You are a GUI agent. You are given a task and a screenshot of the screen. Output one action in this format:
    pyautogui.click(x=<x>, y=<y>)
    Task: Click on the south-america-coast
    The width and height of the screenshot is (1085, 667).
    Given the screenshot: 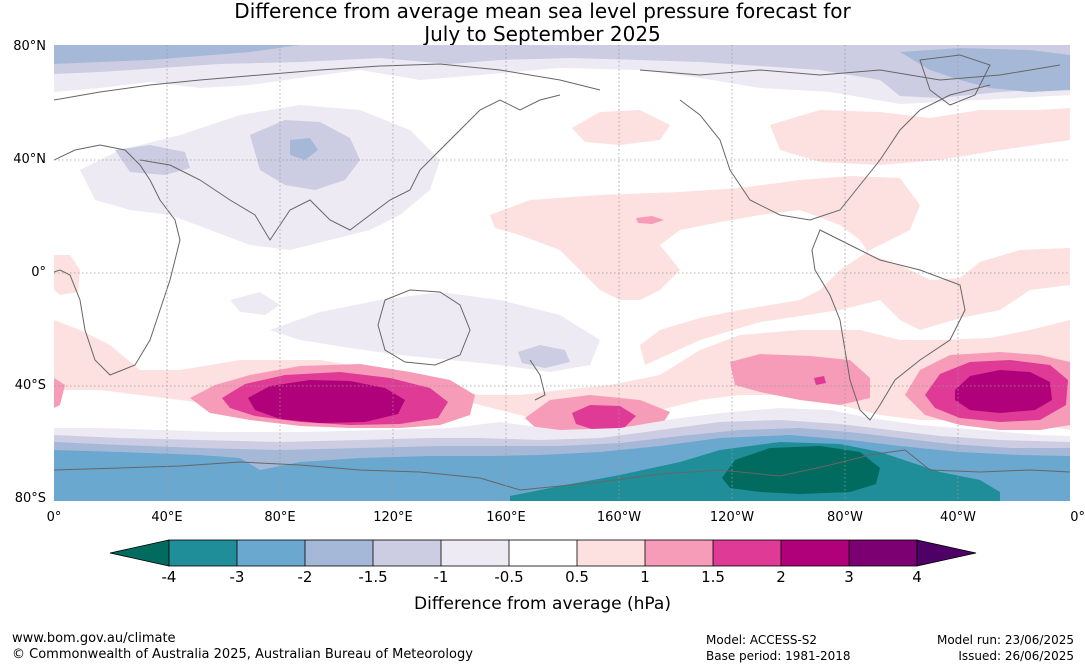 What is the action you would take?
    pyautogui.click(x=888, y=325)
    